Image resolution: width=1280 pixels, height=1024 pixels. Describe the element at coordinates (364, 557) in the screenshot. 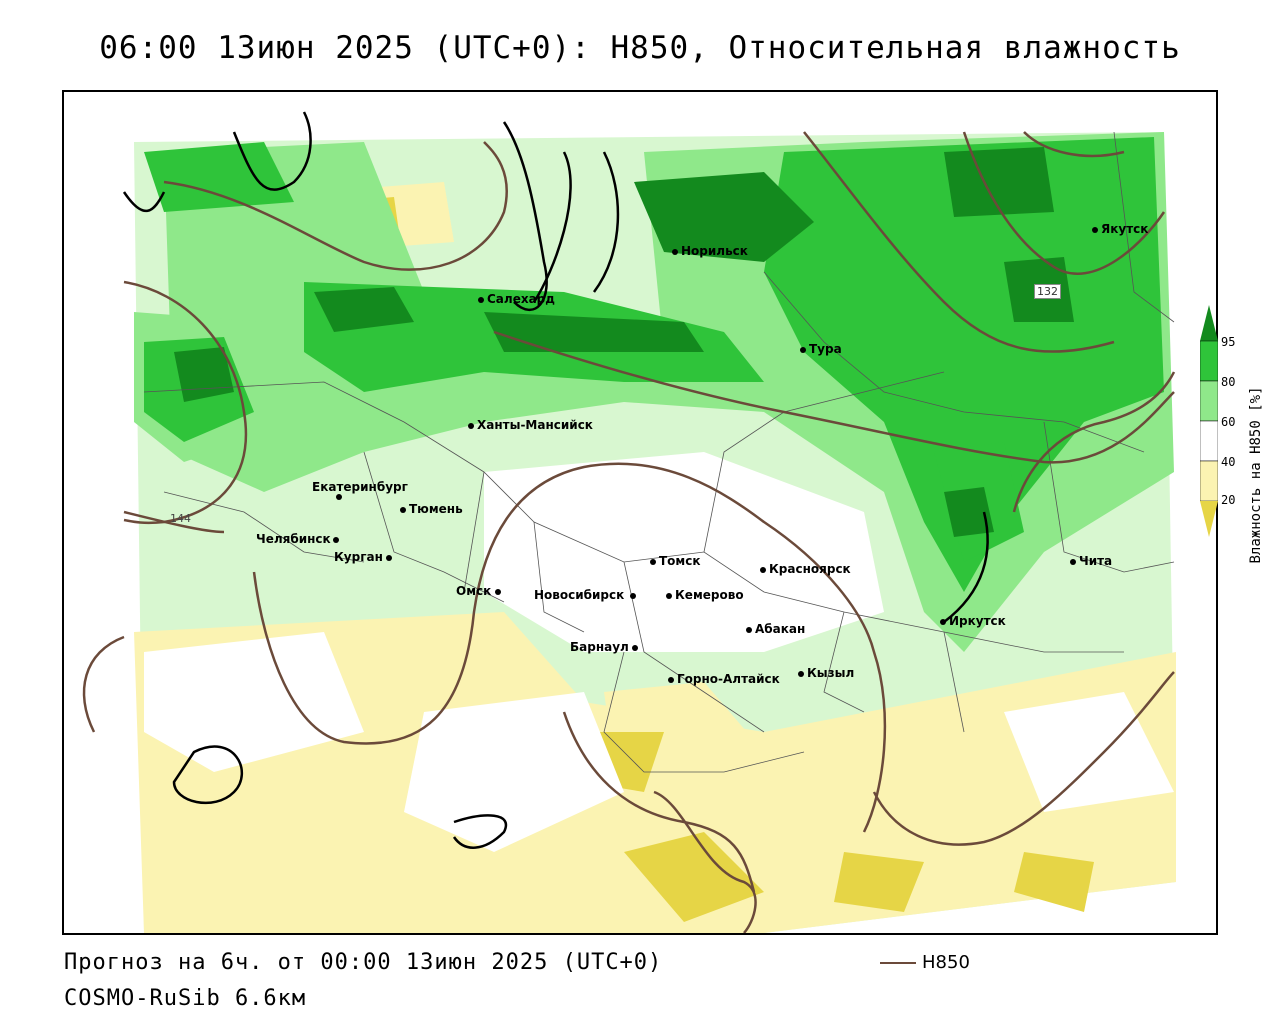

I see `city-kurgan: Курган` at that location.